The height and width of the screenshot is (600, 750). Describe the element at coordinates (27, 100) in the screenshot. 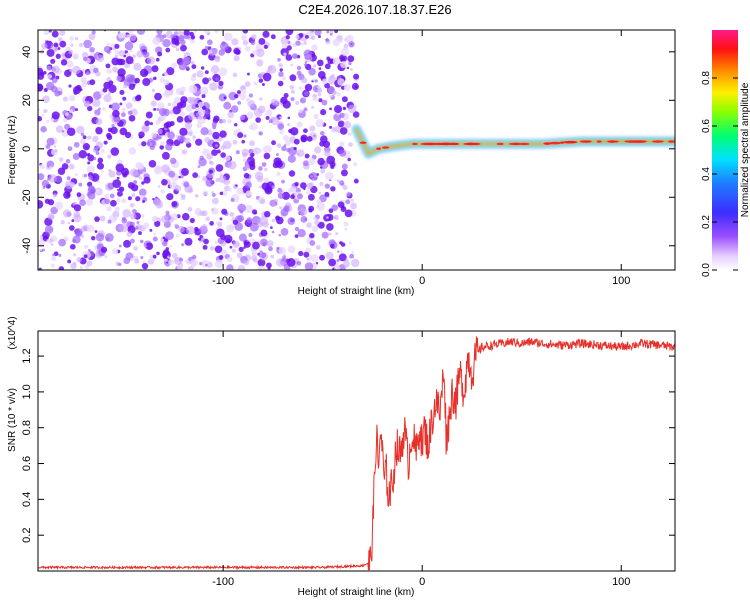

I see `y-tick-label: 20` at that location.